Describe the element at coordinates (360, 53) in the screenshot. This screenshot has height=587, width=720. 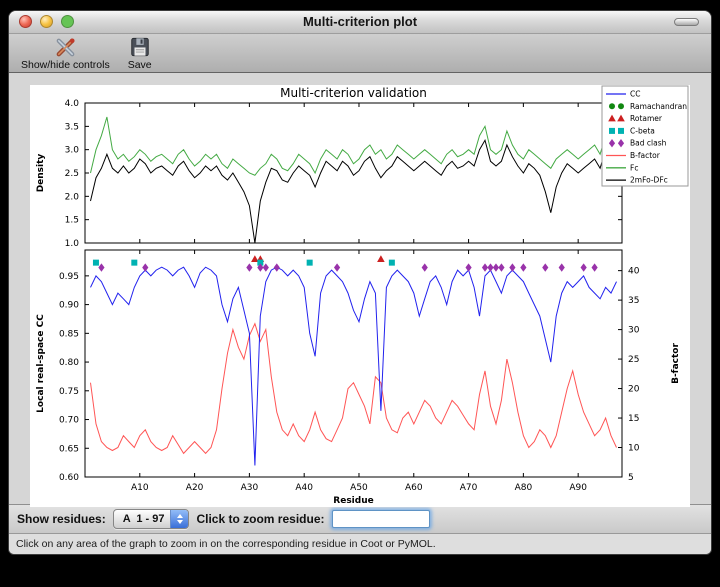
I see `toolbar: Show/hide controls Save` at that location.